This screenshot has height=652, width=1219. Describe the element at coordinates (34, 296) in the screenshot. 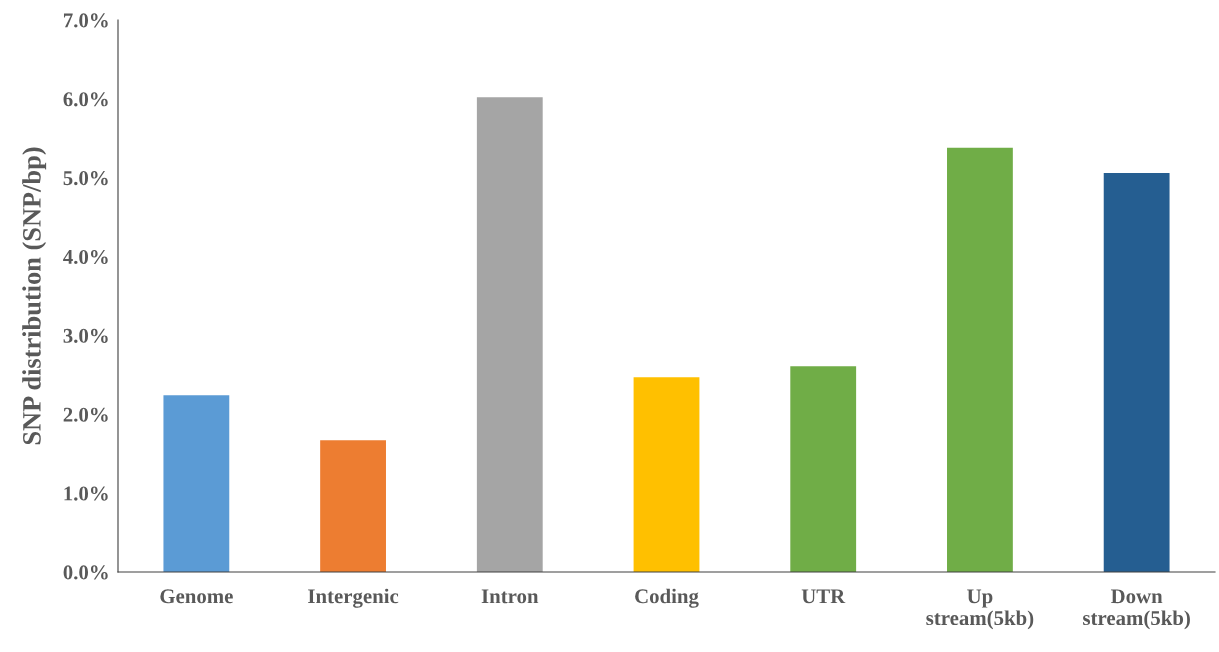

I see `y-axis-title: SNP distribution (SNP/bp)` at that location.